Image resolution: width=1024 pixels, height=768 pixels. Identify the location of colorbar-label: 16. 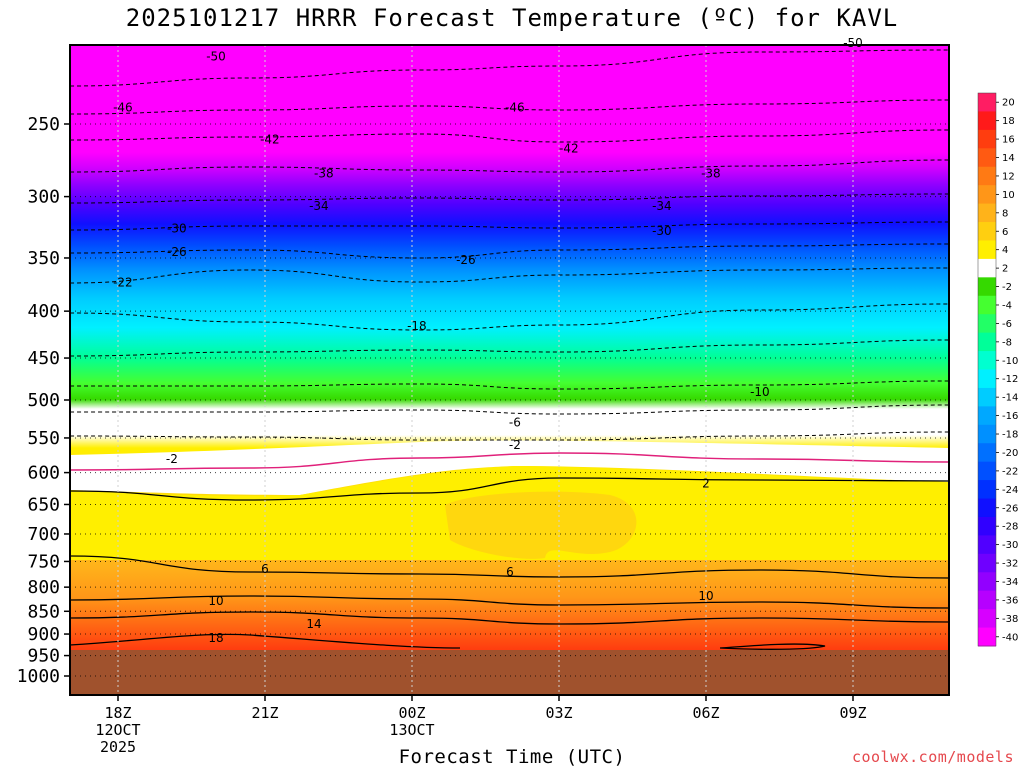
(1008, 140).